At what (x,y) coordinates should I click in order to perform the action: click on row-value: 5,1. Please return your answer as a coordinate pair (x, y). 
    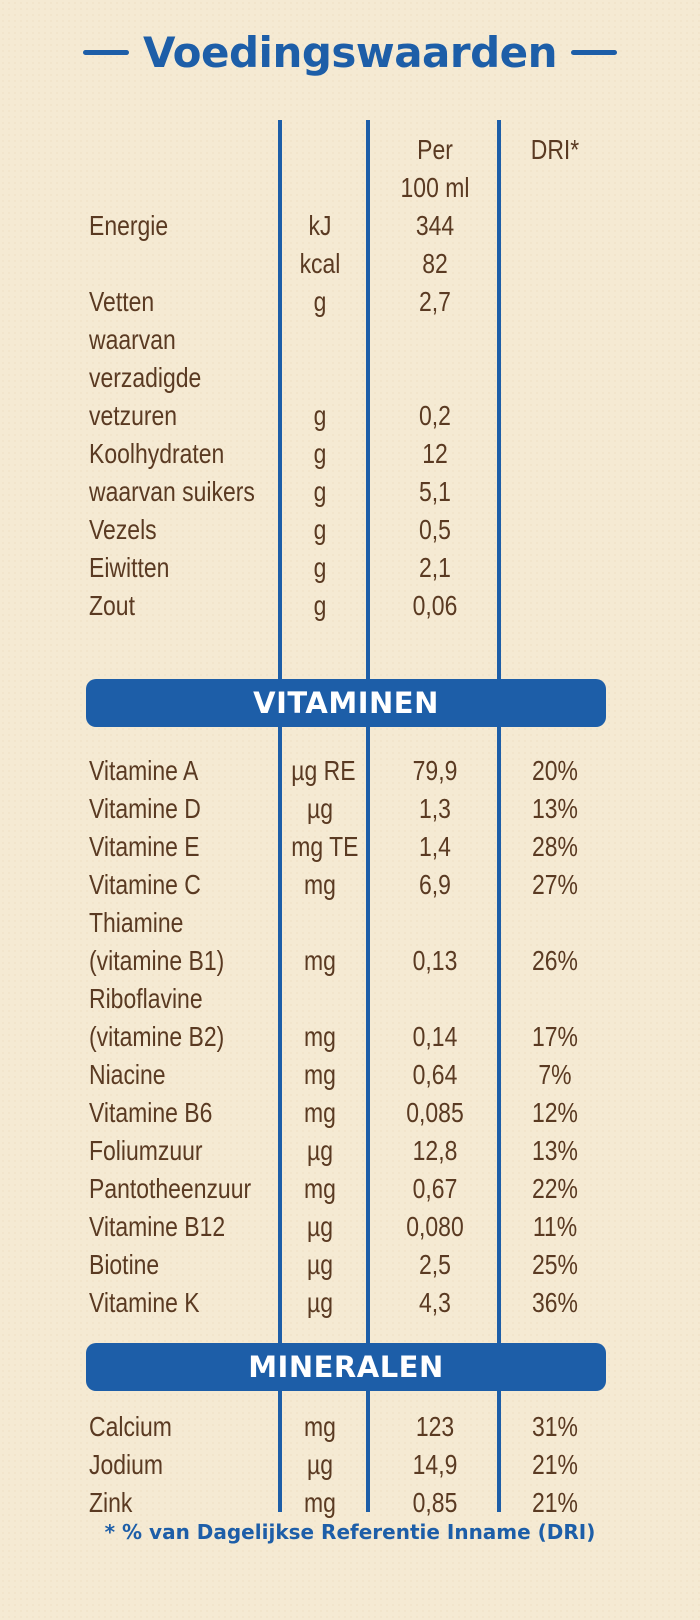
    Looking at the image, I should click on (435, 491).